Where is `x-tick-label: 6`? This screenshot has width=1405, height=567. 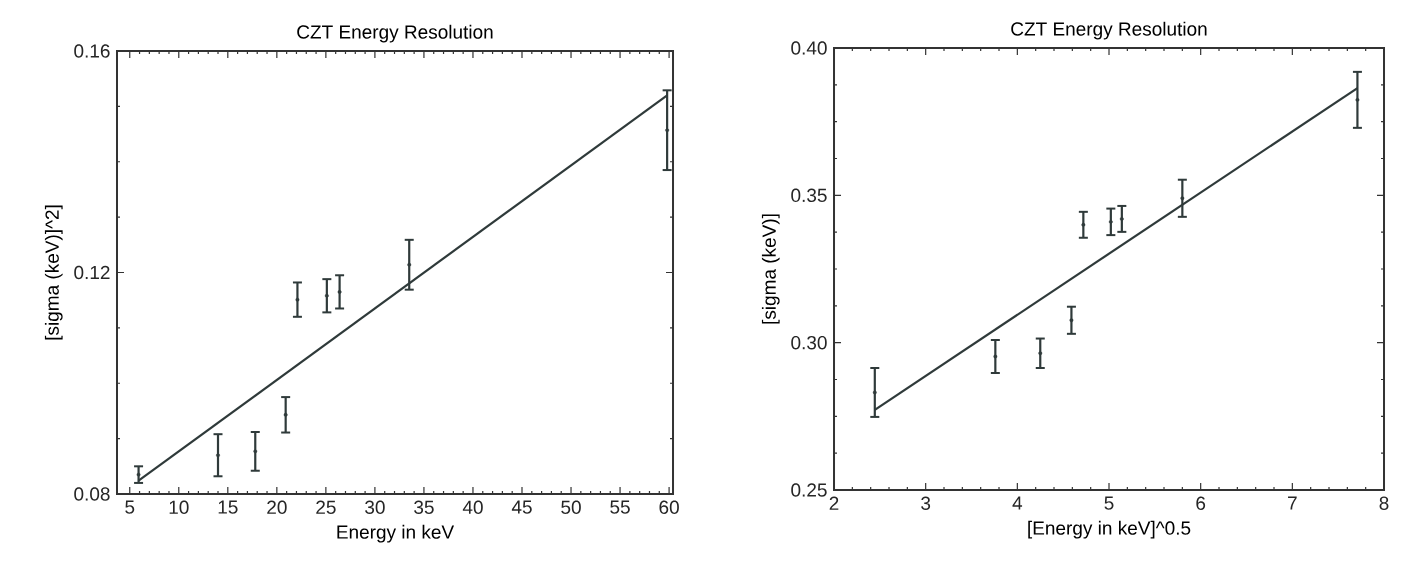 x-tick-label: 6 is located at coordinates (1201, 503).